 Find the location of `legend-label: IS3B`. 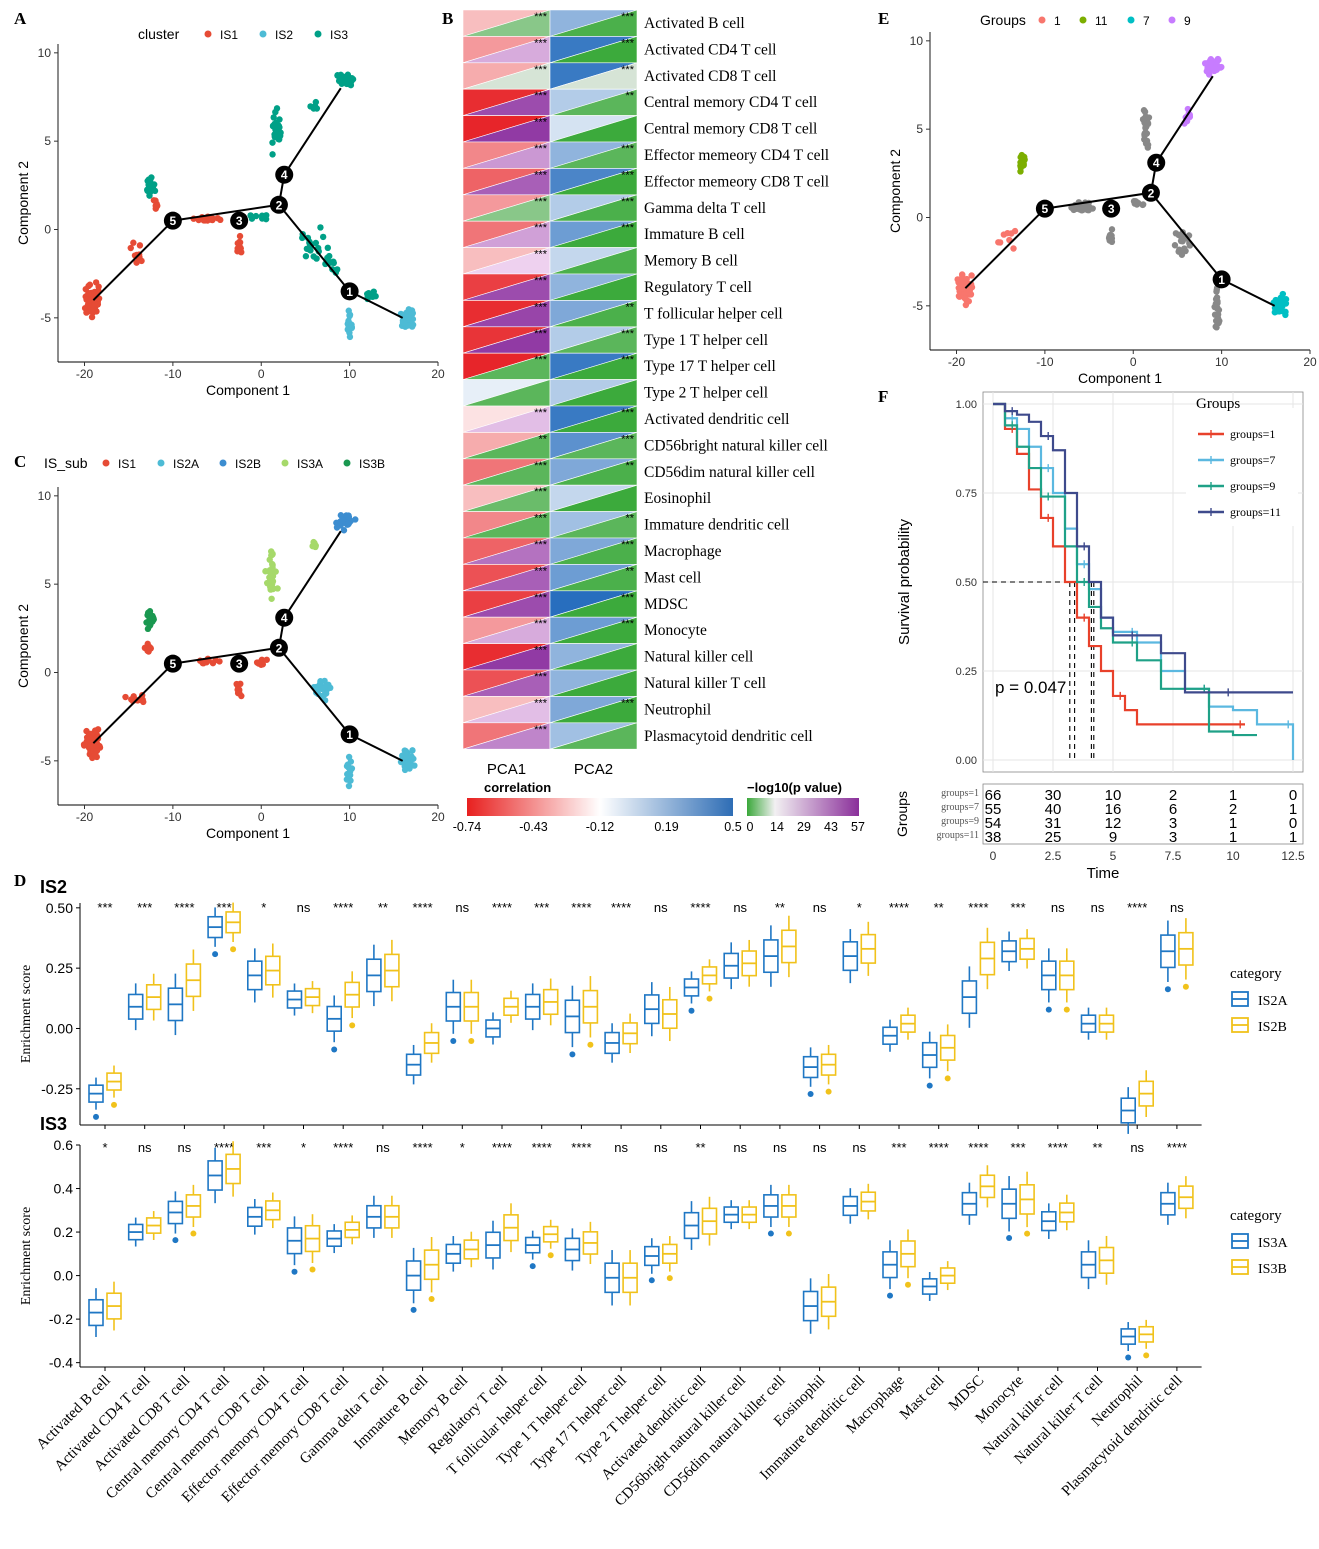

legend-label: IS3B is located at coordinates (1272, 1269).